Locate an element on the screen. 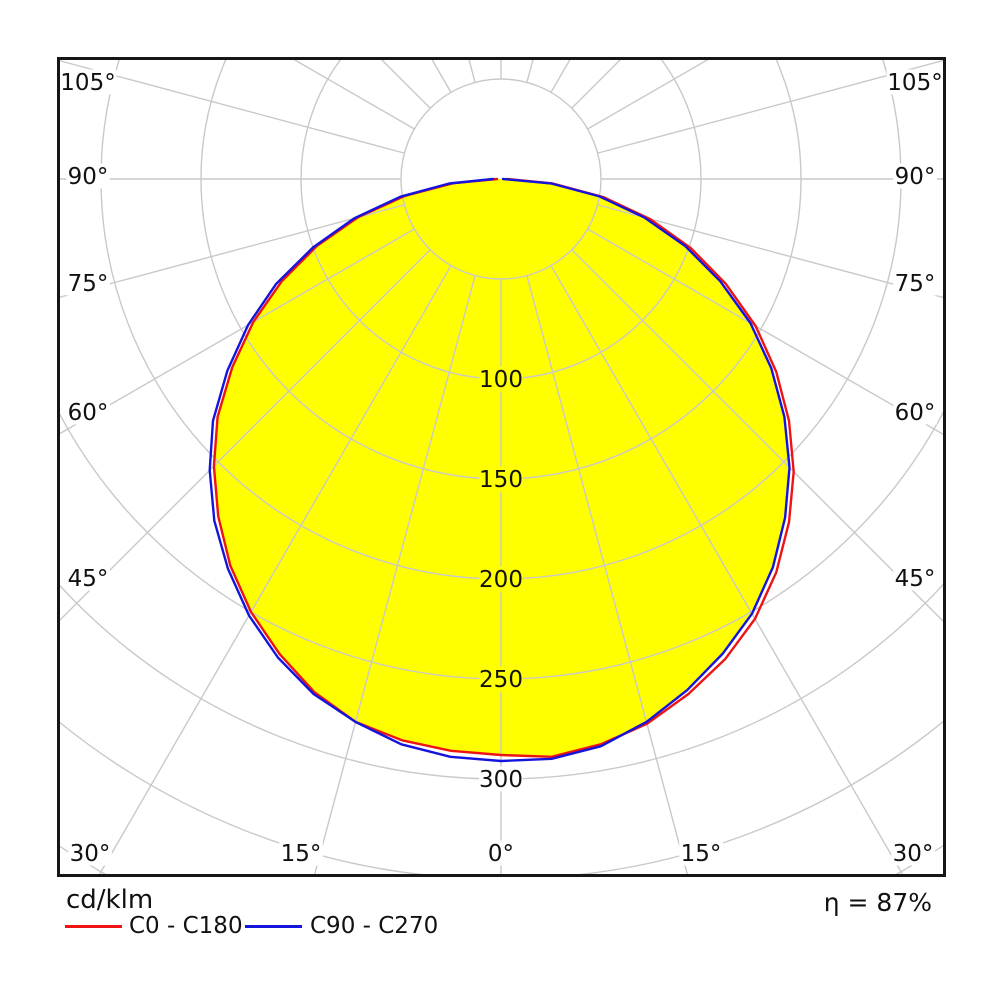  gamma-label-left: 60° is located at coordinates (88, 413).